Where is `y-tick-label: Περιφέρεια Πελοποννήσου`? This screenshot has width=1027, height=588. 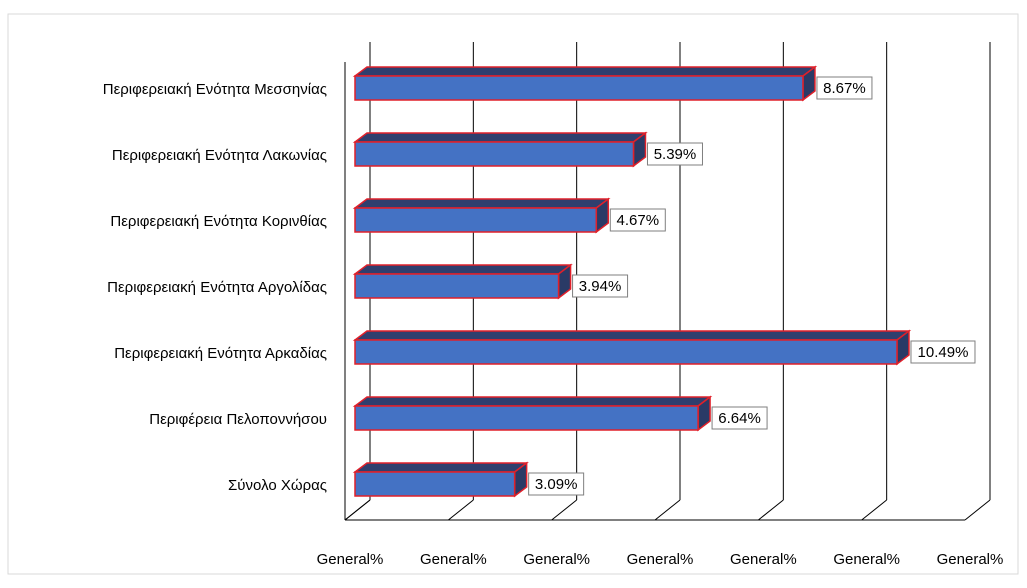 y-tick-label: Περιφέρεια Πελοποννήσου is located at coordinates (238, 419).